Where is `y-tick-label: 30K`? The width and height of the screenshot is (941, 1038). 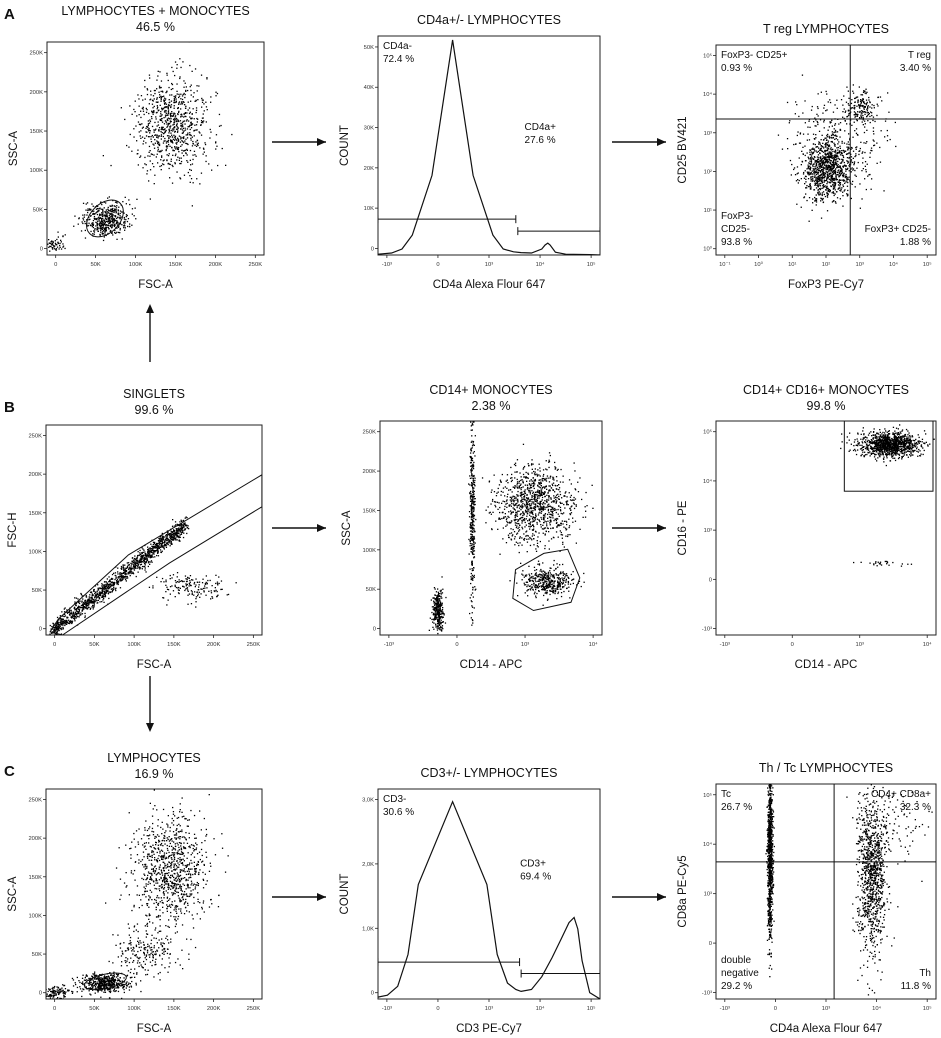
y-tick-label: 30K is located at coordinates (369, 129).